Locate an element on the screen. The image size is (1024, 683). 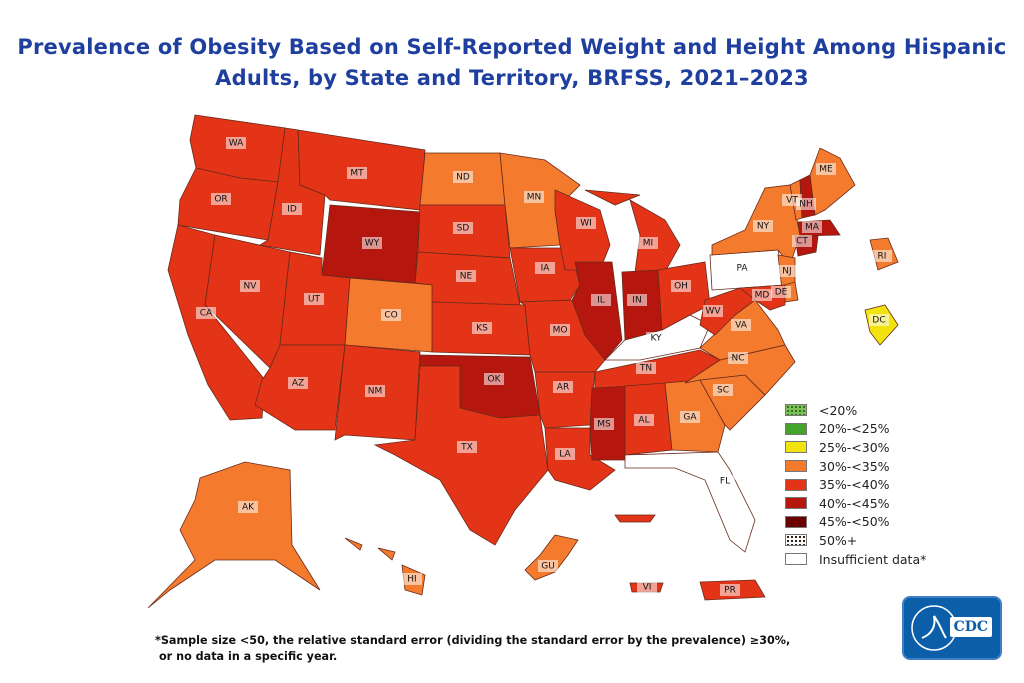
legend-item: 30%-<35% is located at coordinates (855, 466).